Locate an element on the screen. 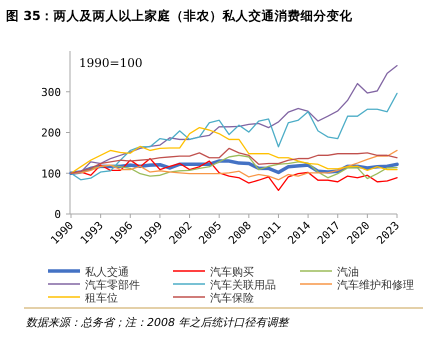  source-note: 数据来源：总务省；注：2008 年之后统计口径有调整 is located at coordinates (158, 322).